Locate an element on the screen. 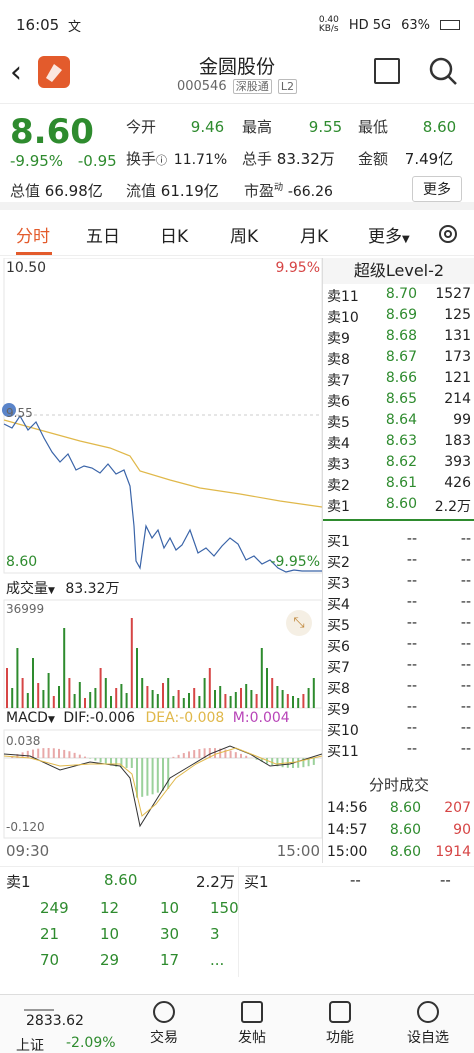  macd-header: MACD▼ DIF:-0.006 DEA:-0.008 M:0.004 is located at coordinates (148, 718).